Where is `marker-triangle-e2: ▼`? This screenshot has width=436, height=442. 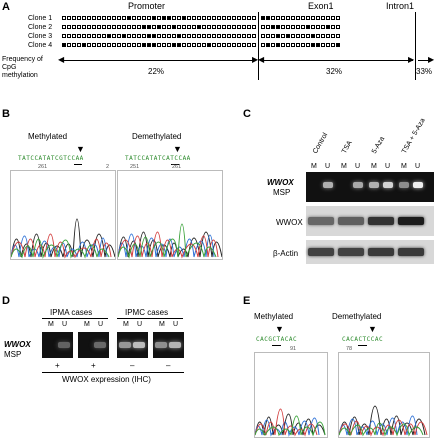 marker-triangle-e2: ▼ is located at coordinates (372, 329).